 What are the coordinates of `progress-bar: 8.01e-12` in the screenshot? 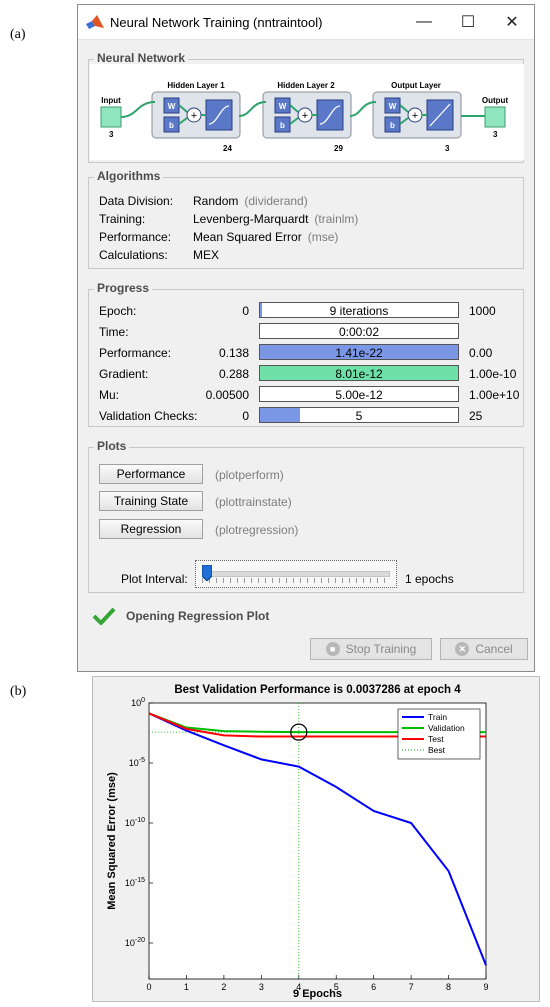 It's located at (359, 373).